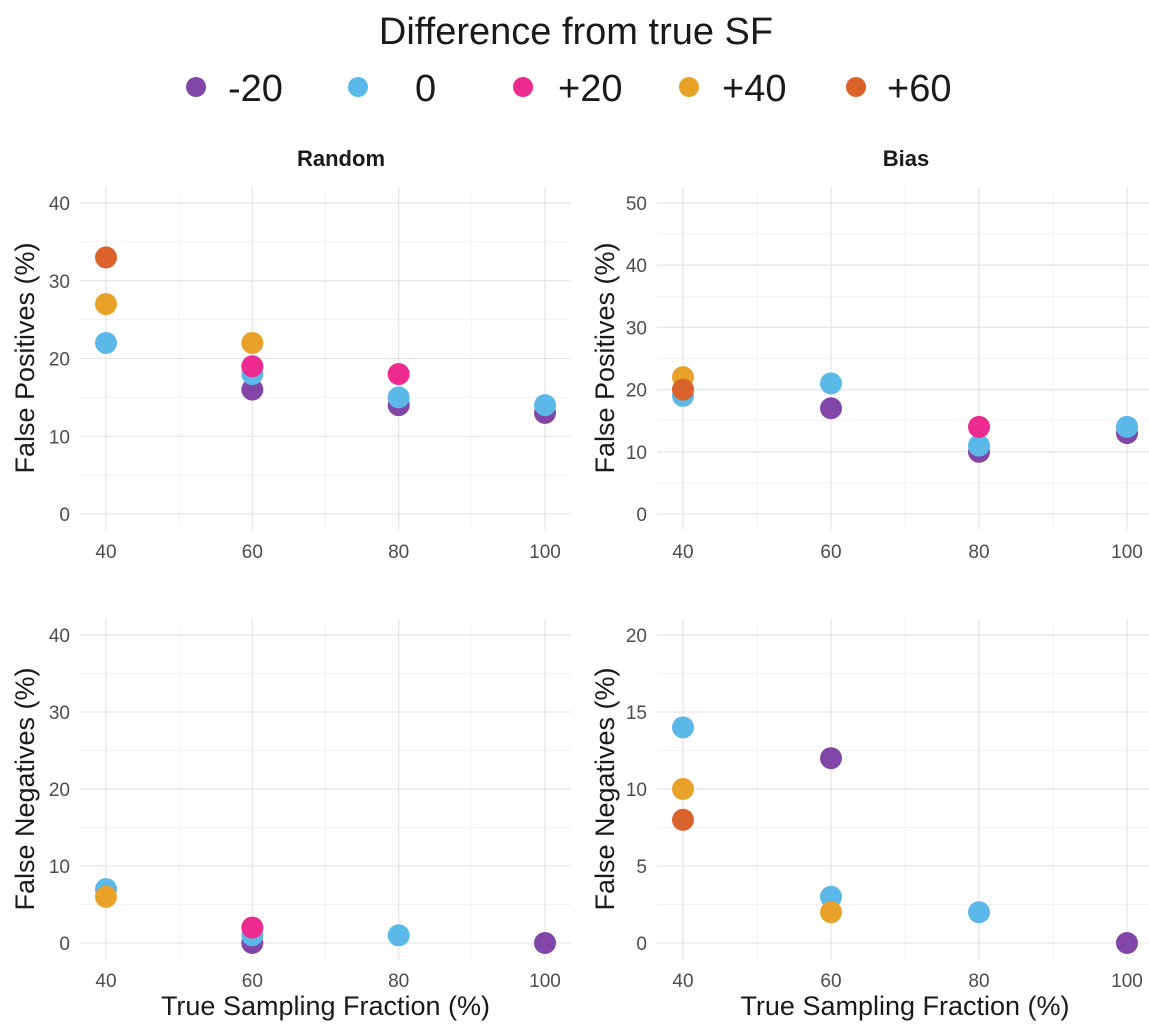 This screenshot has height=1031, width=1149. What do you see at coordinates (255, 89) in the screenshot?
I see `legend-label-0: -20` at bounding box center [255, 89].